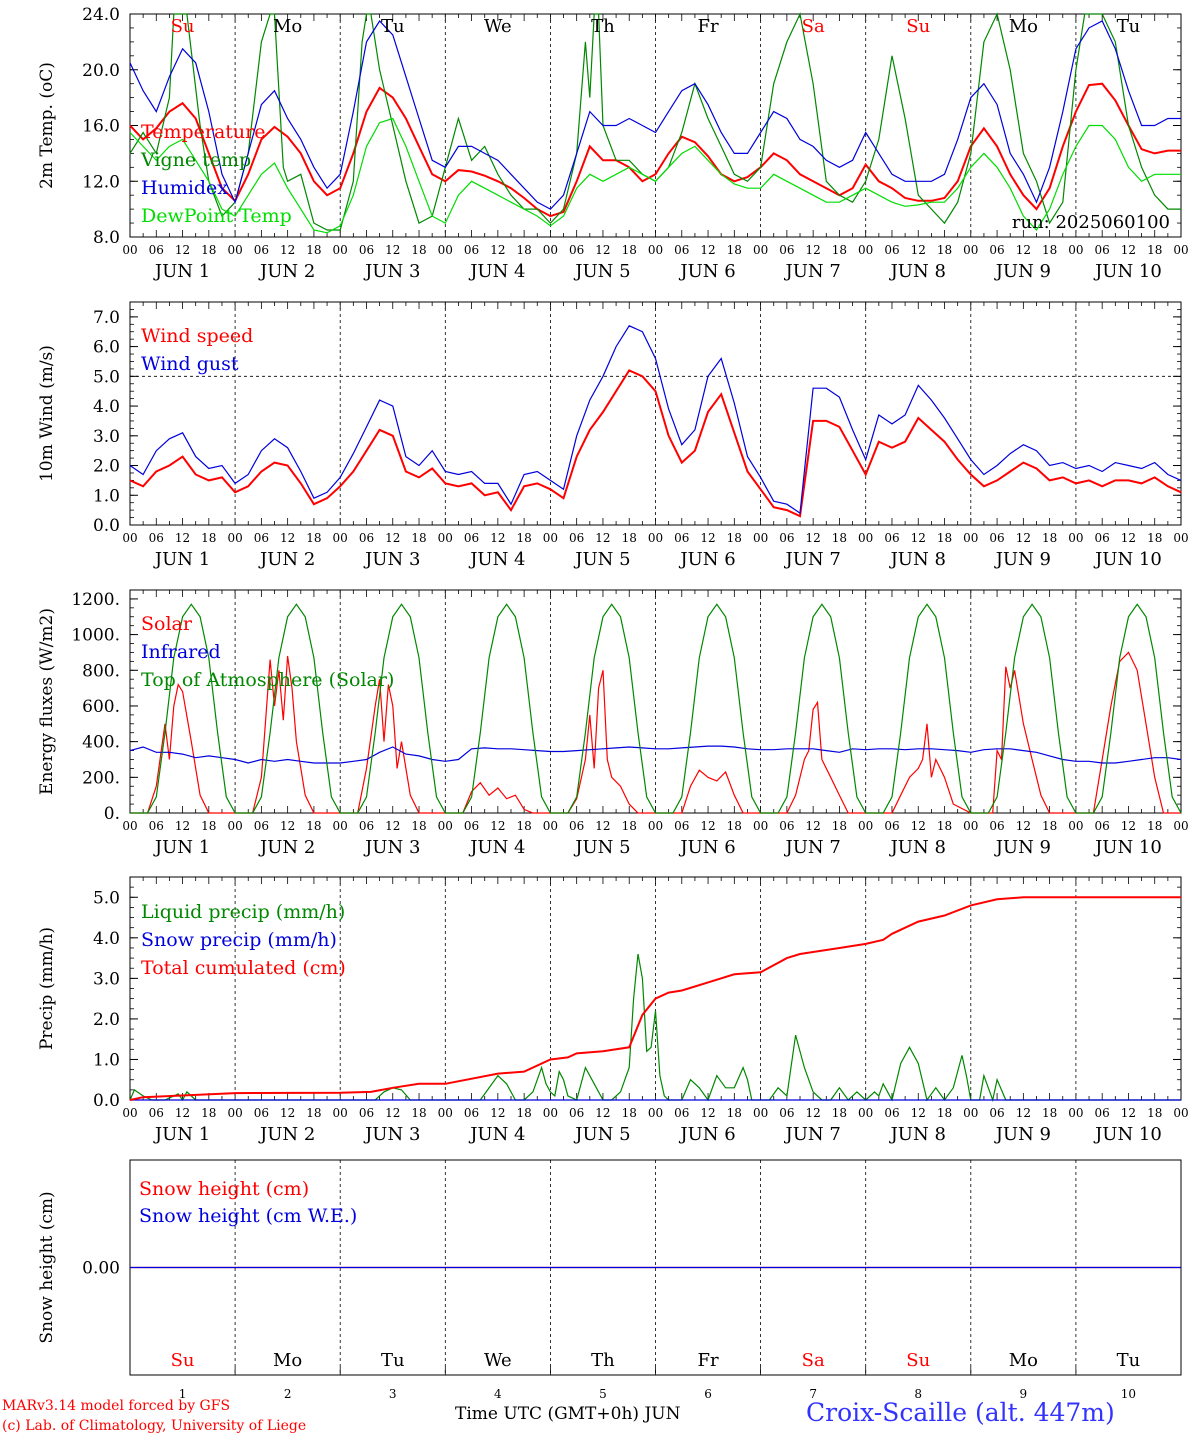 The height and width of the screenshot is (1440, 1194). Describe the element at coordinates (101, 1269) in the screenshot. I see `y-tick-label: 0.00` at that location.